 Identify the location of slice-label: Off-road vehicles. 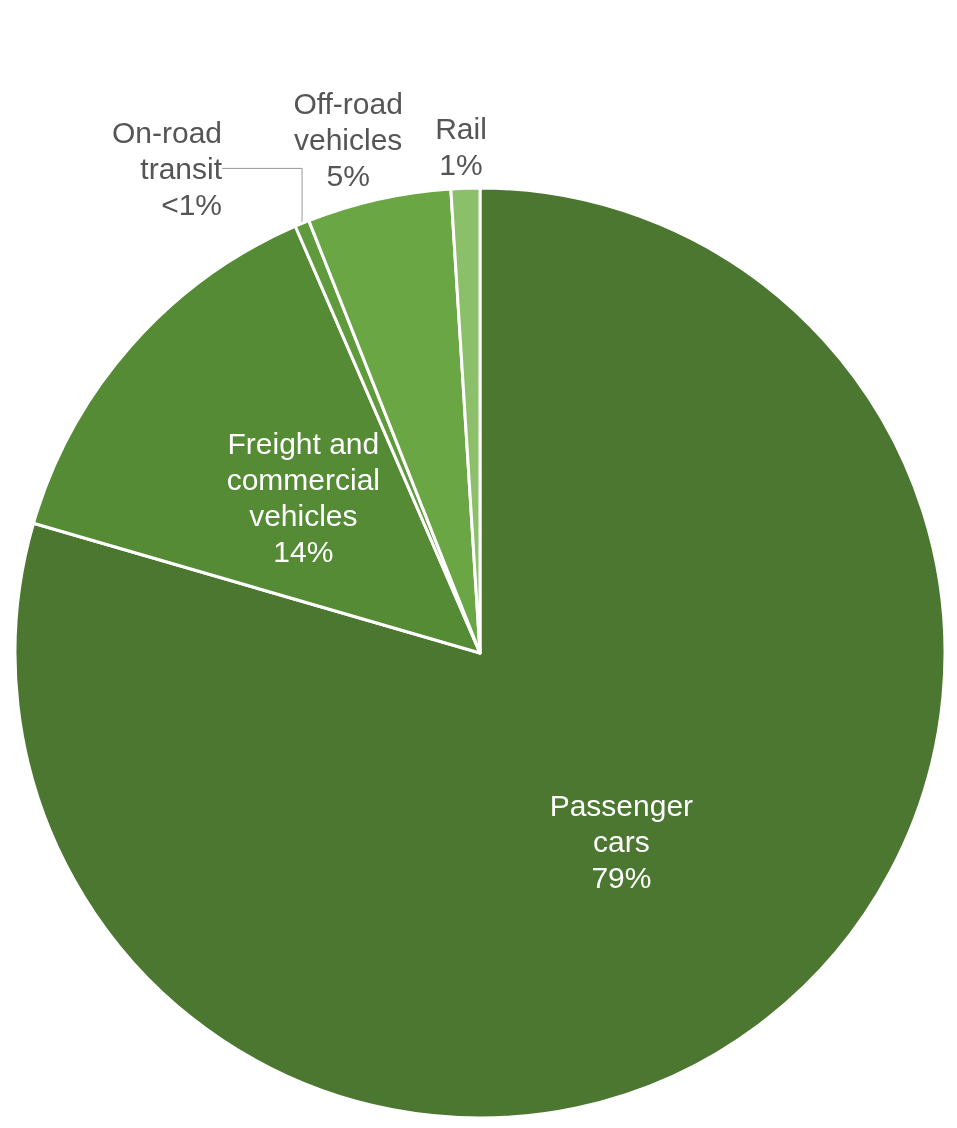
(348, 121).